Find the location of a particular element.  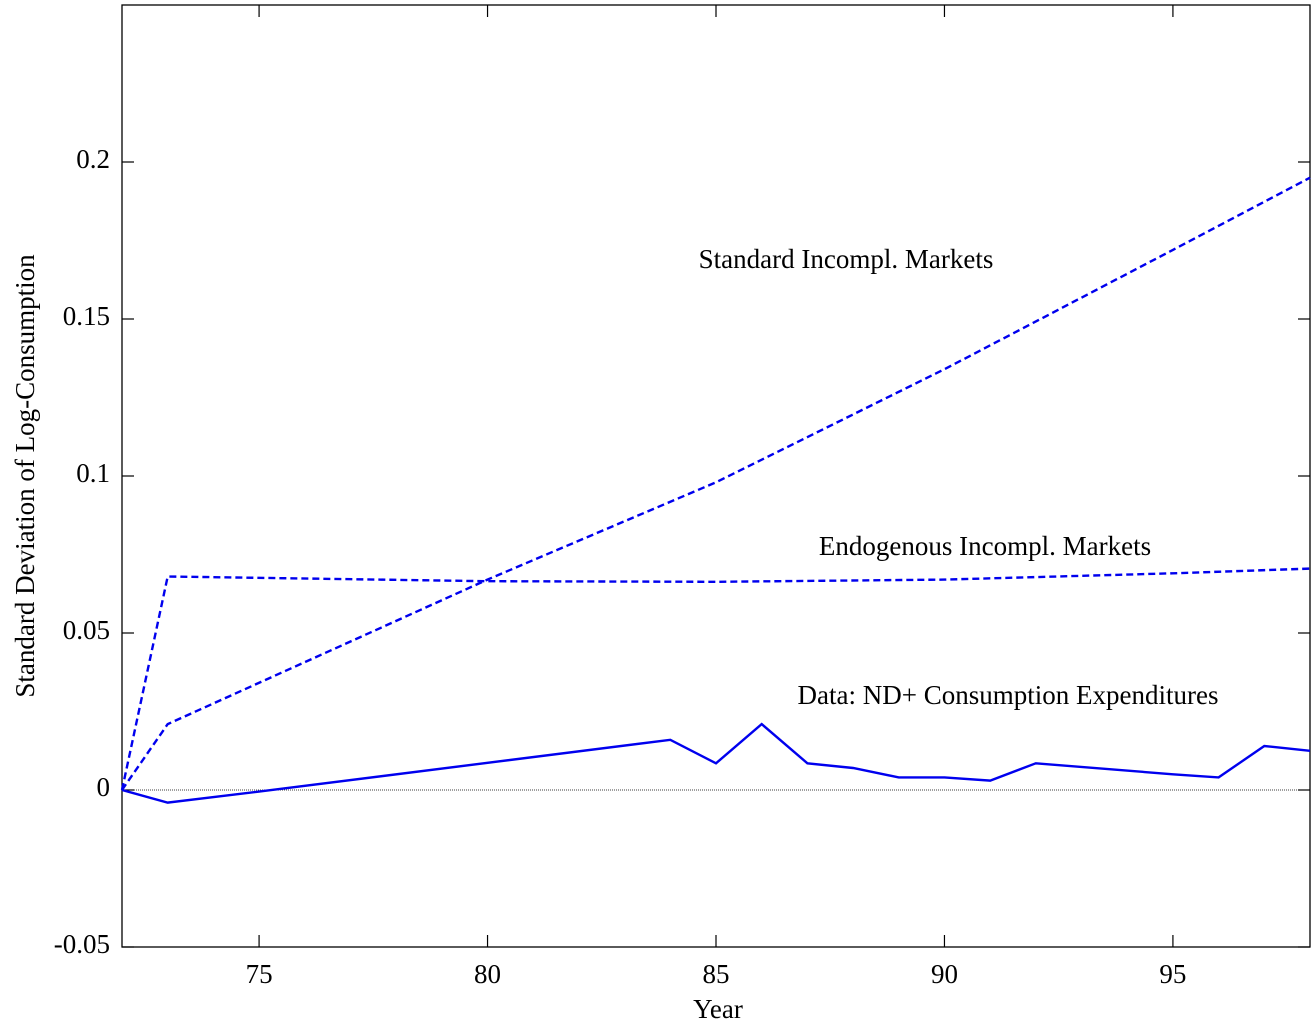

y-tick-label: -0.05 is located at coordinates (82, 944).